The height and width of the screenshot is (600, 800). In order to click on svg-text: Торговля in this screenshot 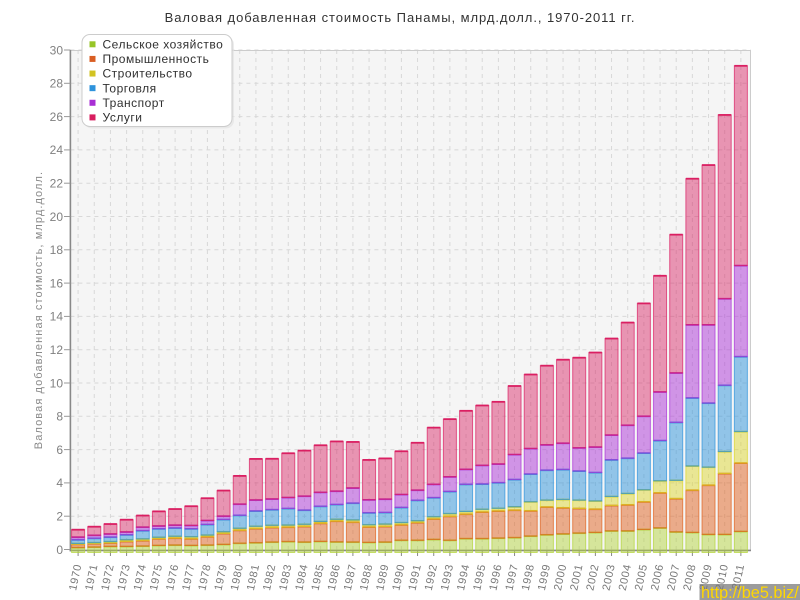, I will do `click(130, 88)`.